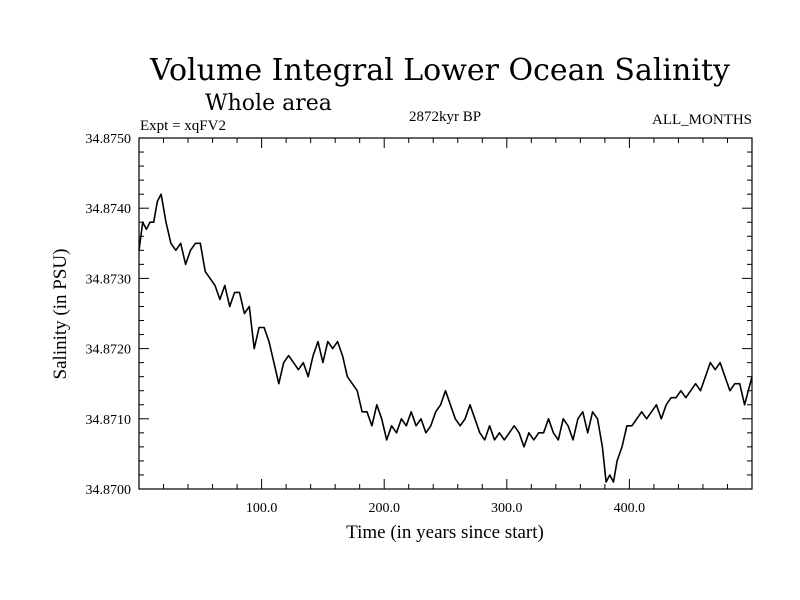 The width and height of the screenshot is (800, 600). Describe the element at coordinates (109, 350) in the screenshot. I see `y-tick-label: 34.8720` at that location.